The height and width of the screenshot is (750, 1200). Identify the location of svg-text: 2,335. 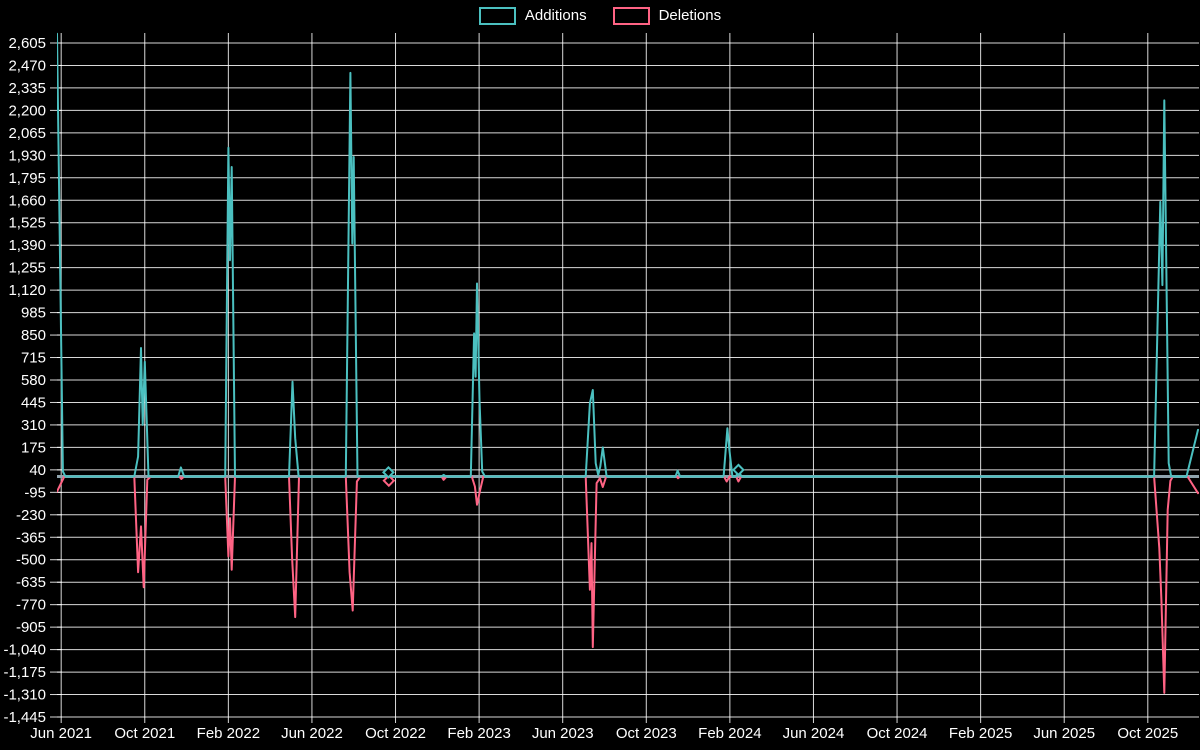
(27, 88).